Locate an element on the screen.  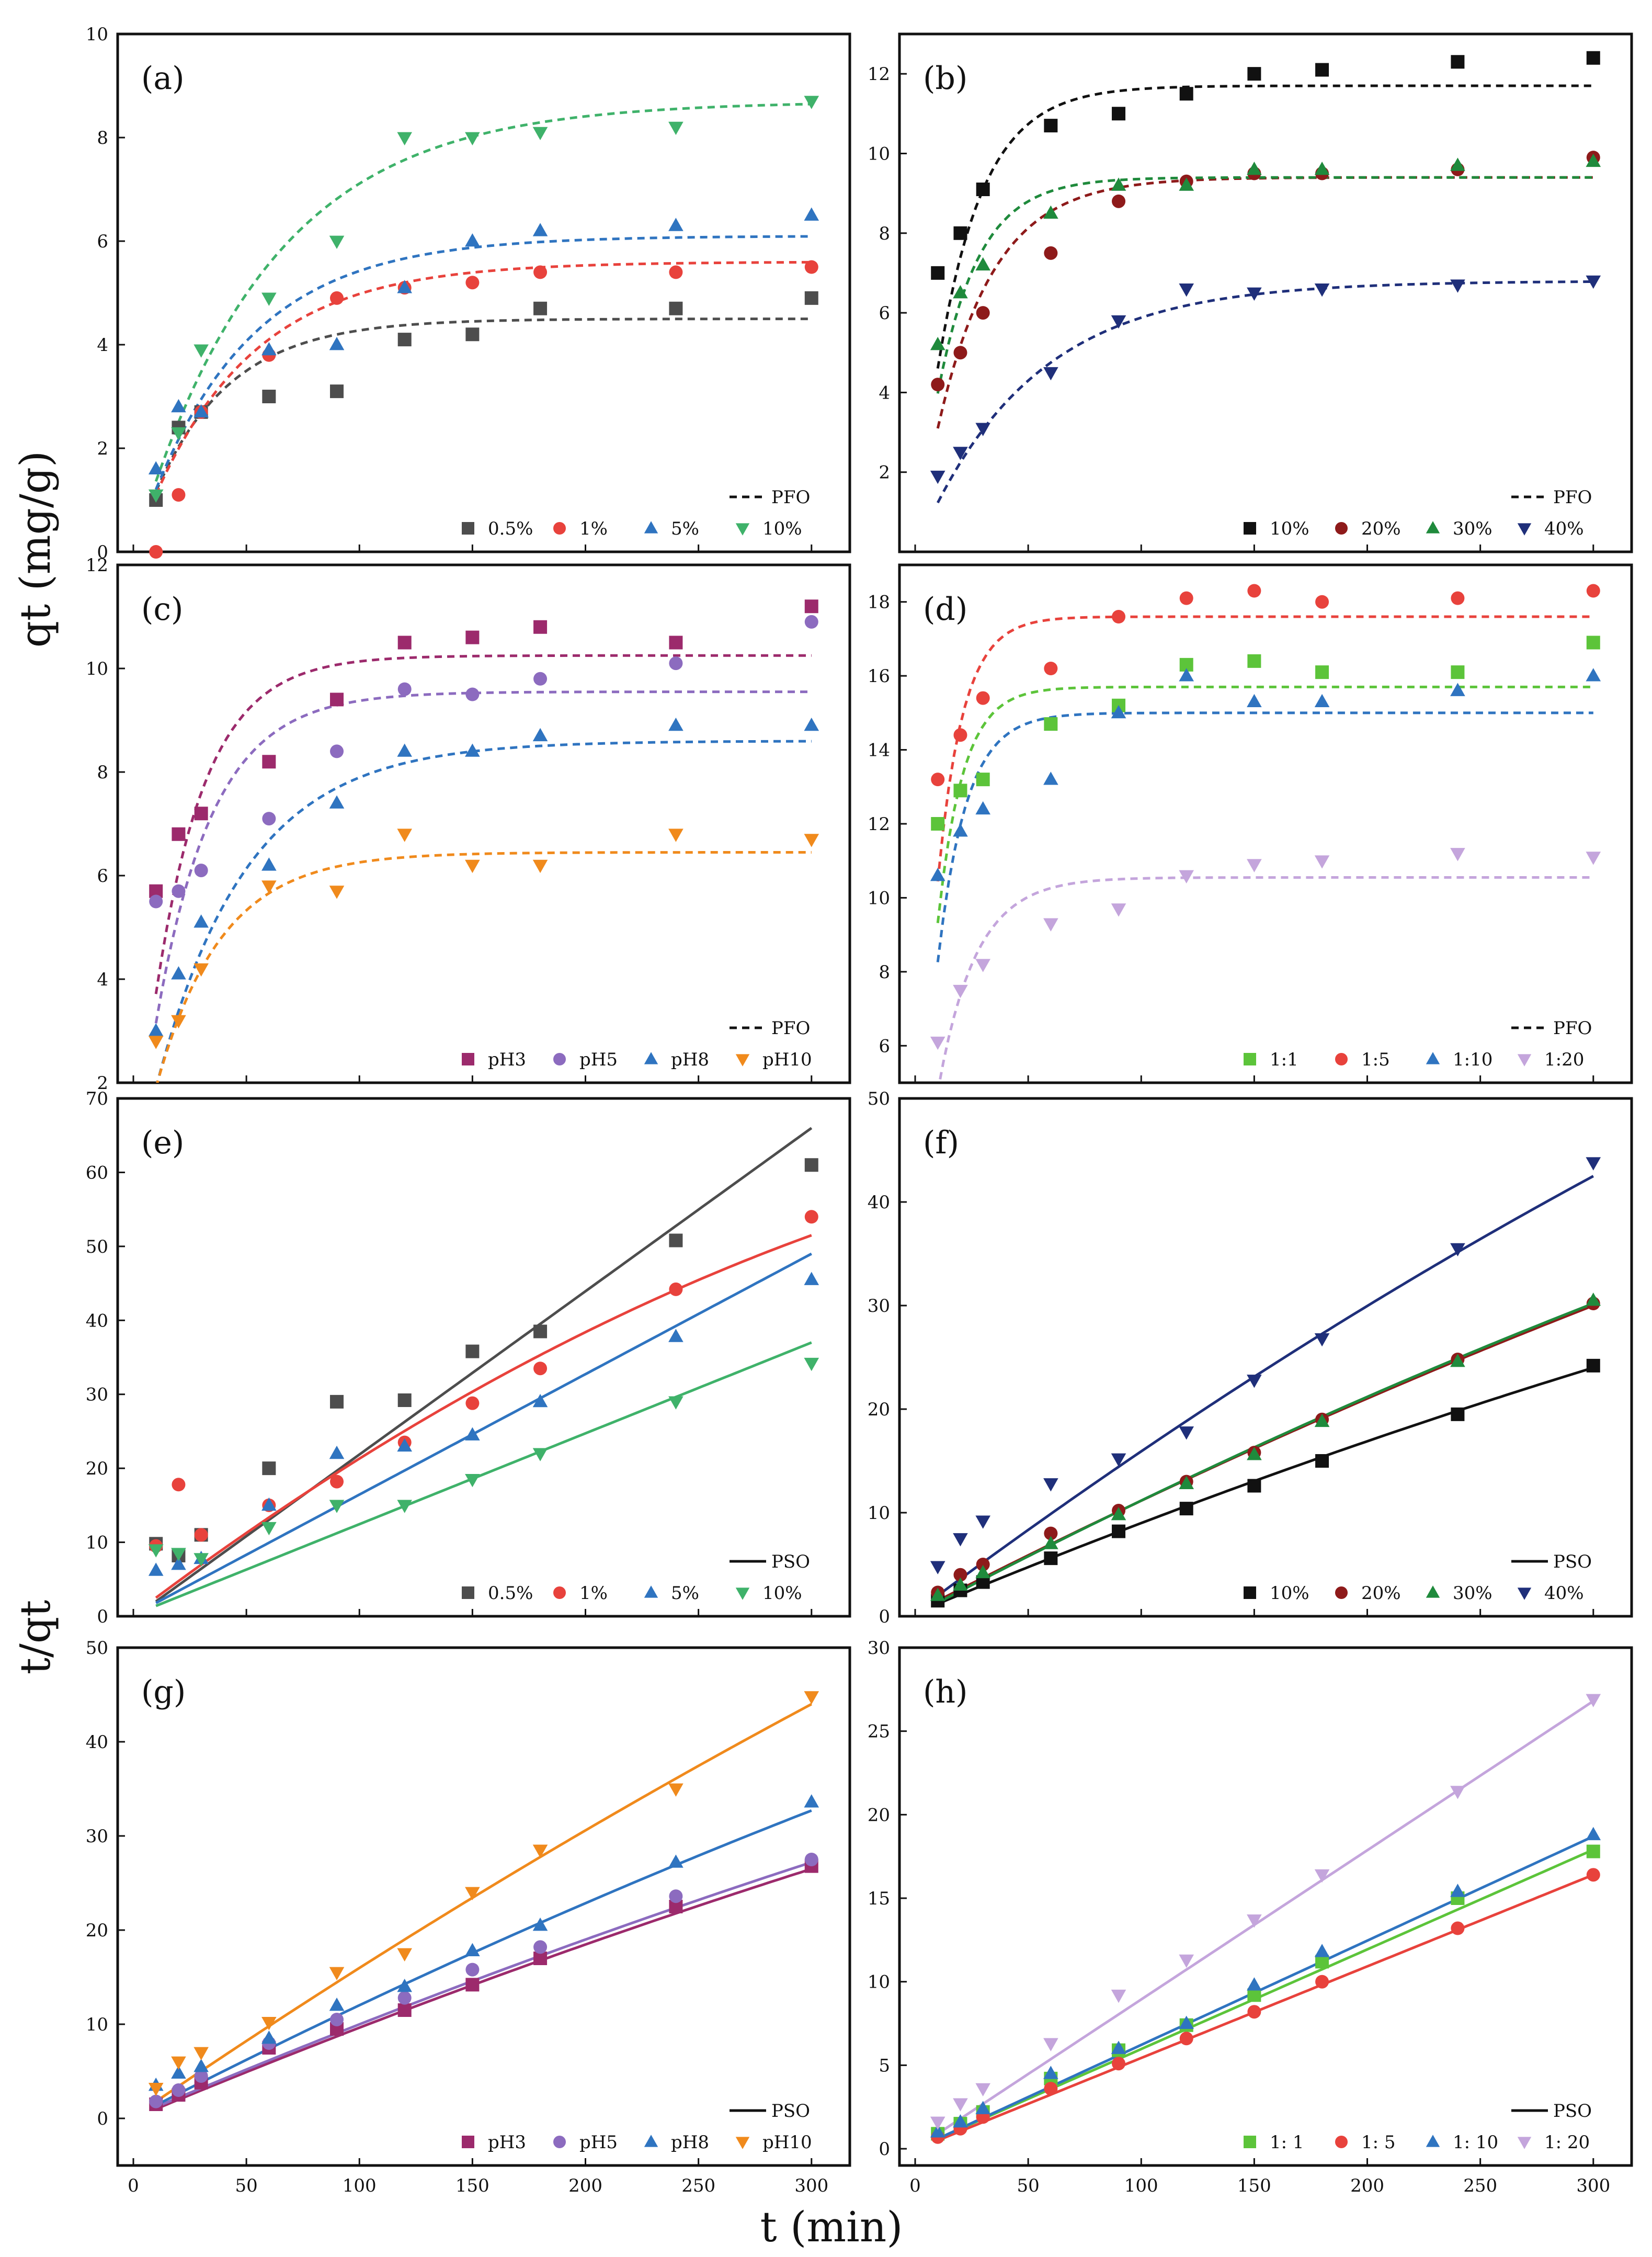
panel-g-legend-label-2: pH8 is located at coordinates (690, 2142).